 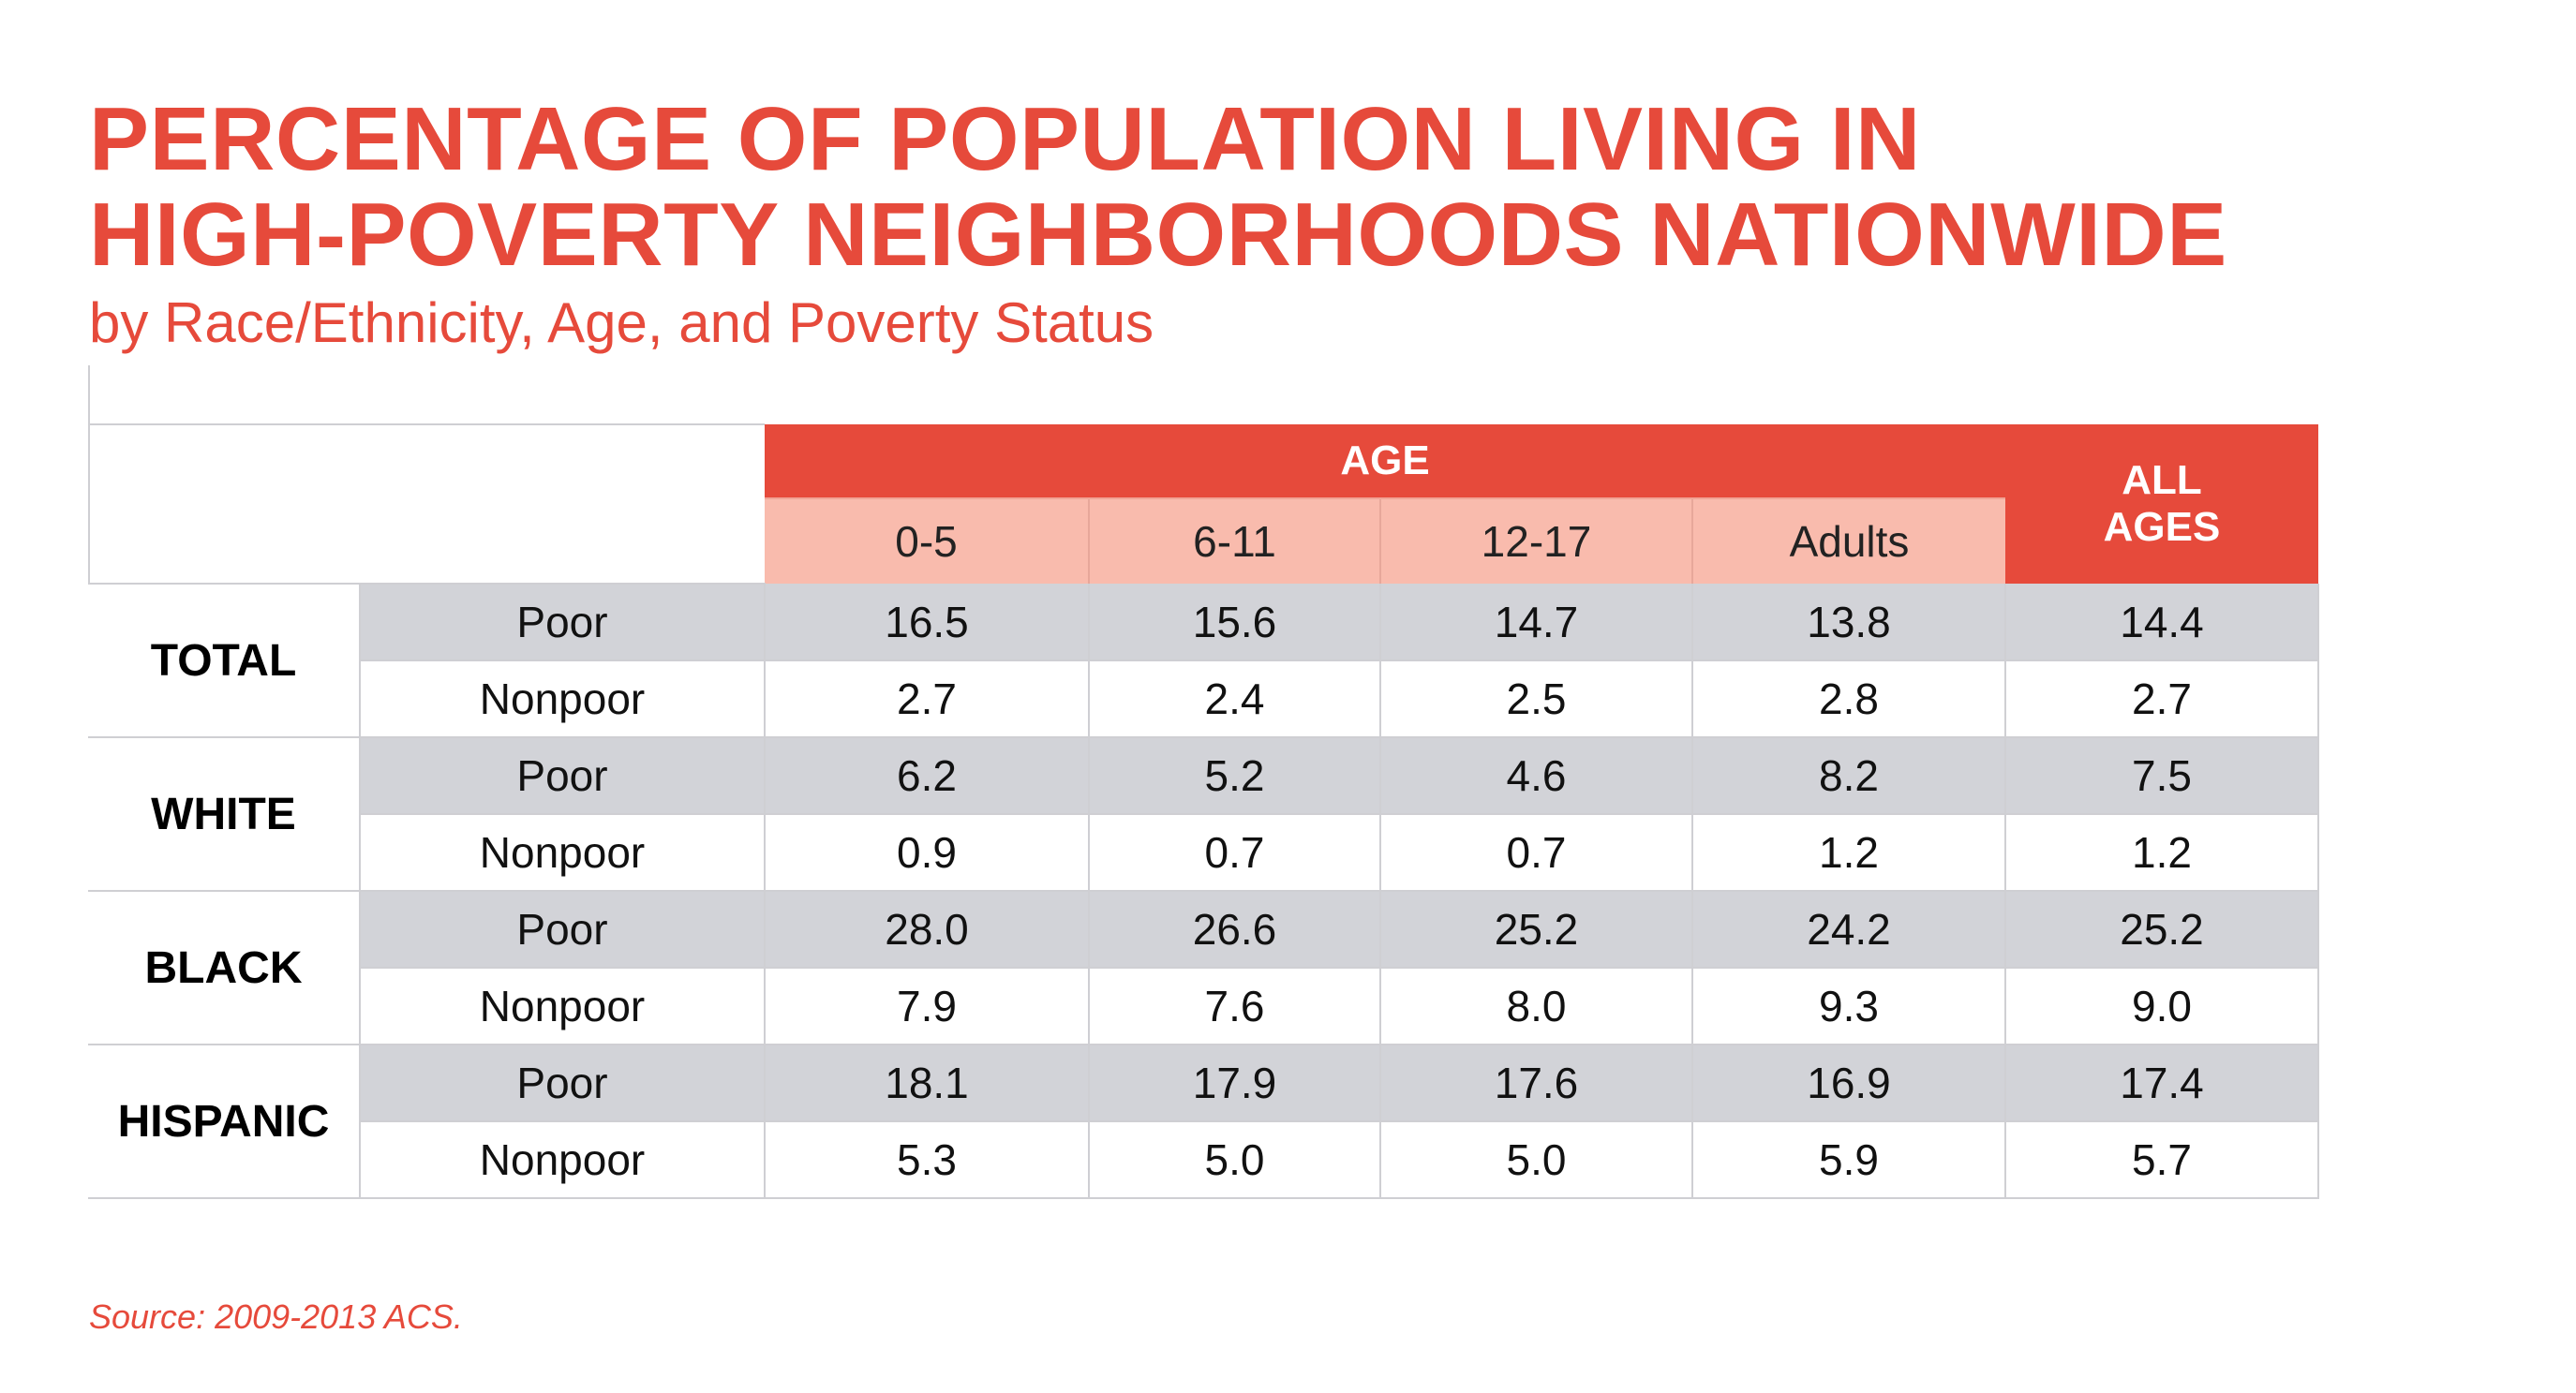 I want to click on group-label-black: BLACK, so click(x=224, y=968).